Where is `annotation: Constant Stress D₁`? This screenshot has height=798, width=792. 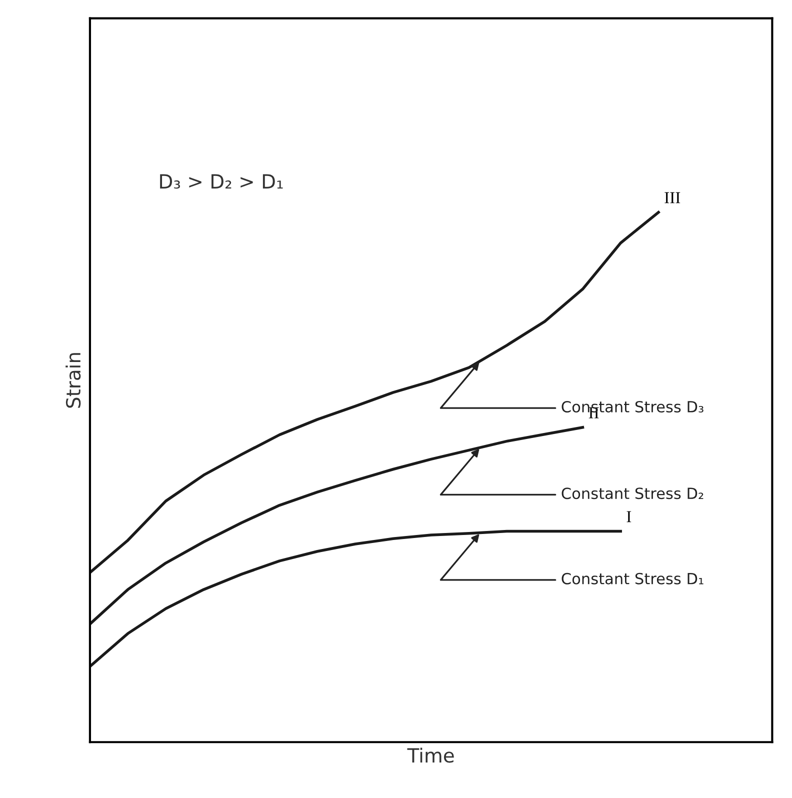
annotation: Constant Stress D₁ is located at coordinates (633, 578).